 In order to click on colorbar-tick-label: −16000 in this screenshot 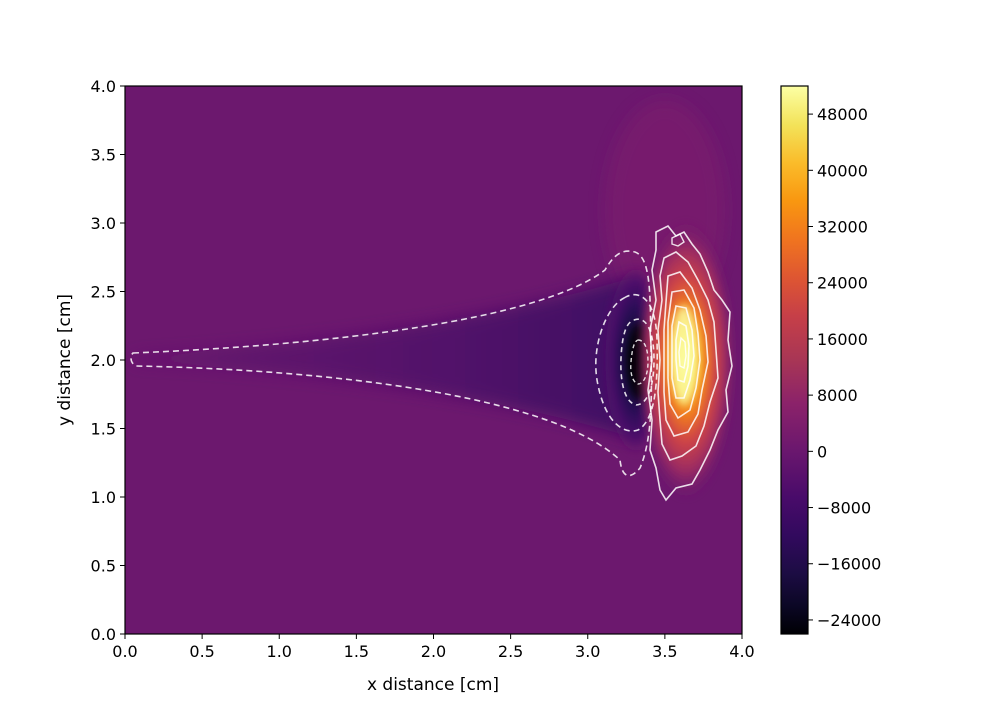, I will do `click(849, 564)`.